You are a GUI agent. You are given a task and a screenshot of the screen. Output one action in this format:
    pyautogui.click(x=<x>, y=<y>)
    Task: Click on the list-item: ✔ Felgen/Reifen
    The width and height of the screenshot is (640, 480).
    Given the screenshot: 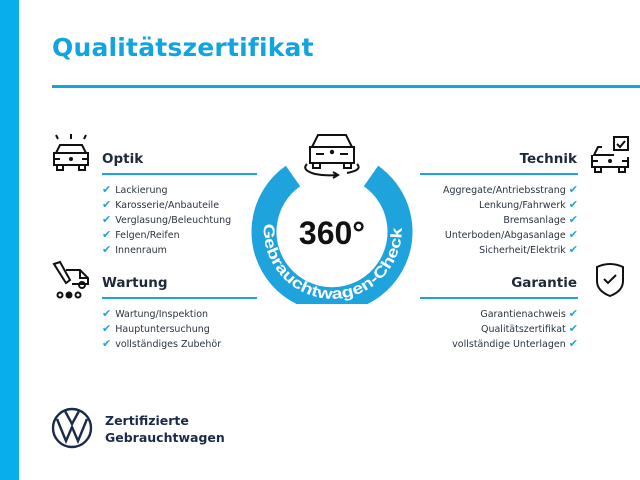 What is the action you would take?
    pyautogui.click(x=141, y=234)
    